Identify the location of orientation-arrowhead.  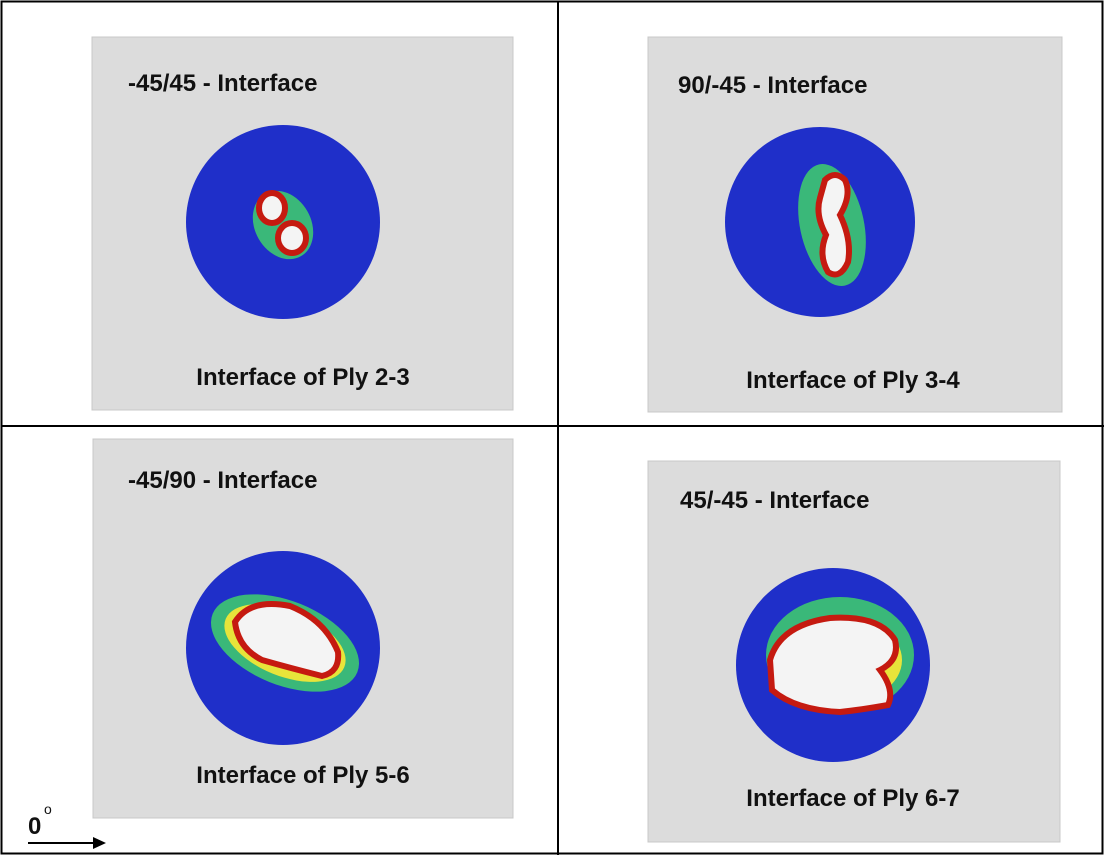
(99, 843).